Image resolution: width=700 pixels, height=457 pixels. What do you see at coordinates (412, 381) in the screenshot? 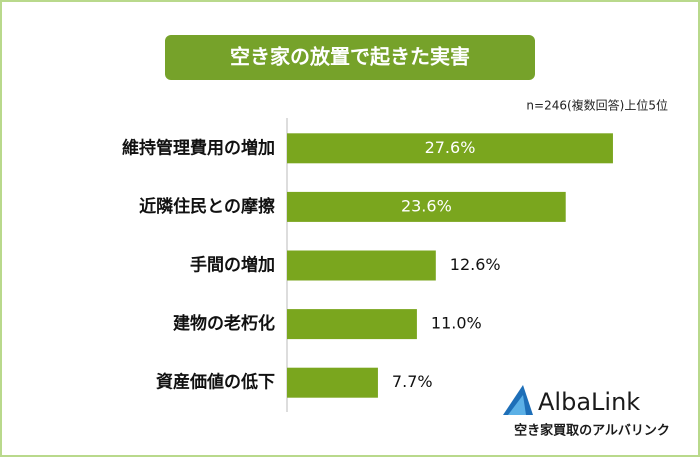
I see `value-label: 7.7%` at bounding box center [412, 381].